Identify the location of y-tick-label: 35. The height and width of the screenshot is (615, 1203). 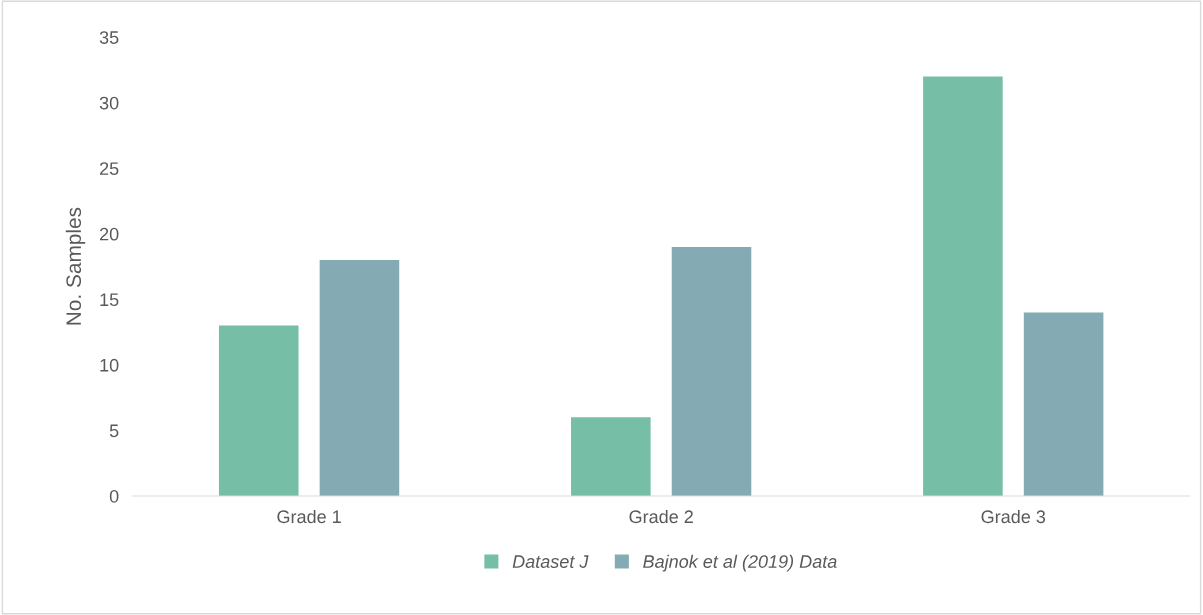
(109, 37).